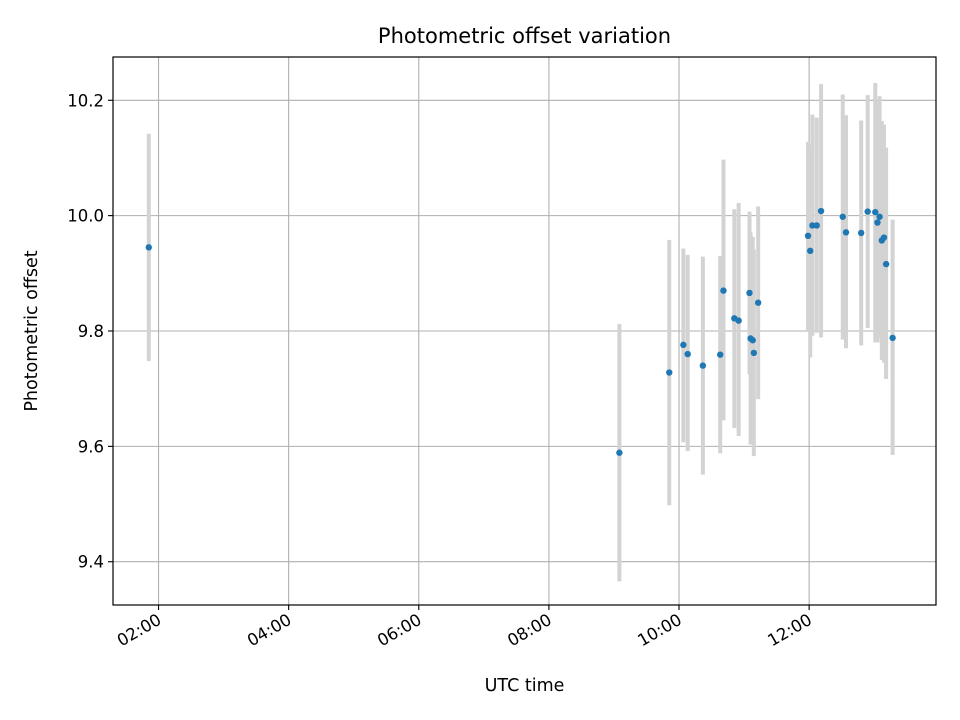 The height and width of the screenshot is (720, 960). What do you see at coordinates (32, 330) in the screenshot?
I see `y-axis-label: Photometric offset` at bounding box center [32, 330].